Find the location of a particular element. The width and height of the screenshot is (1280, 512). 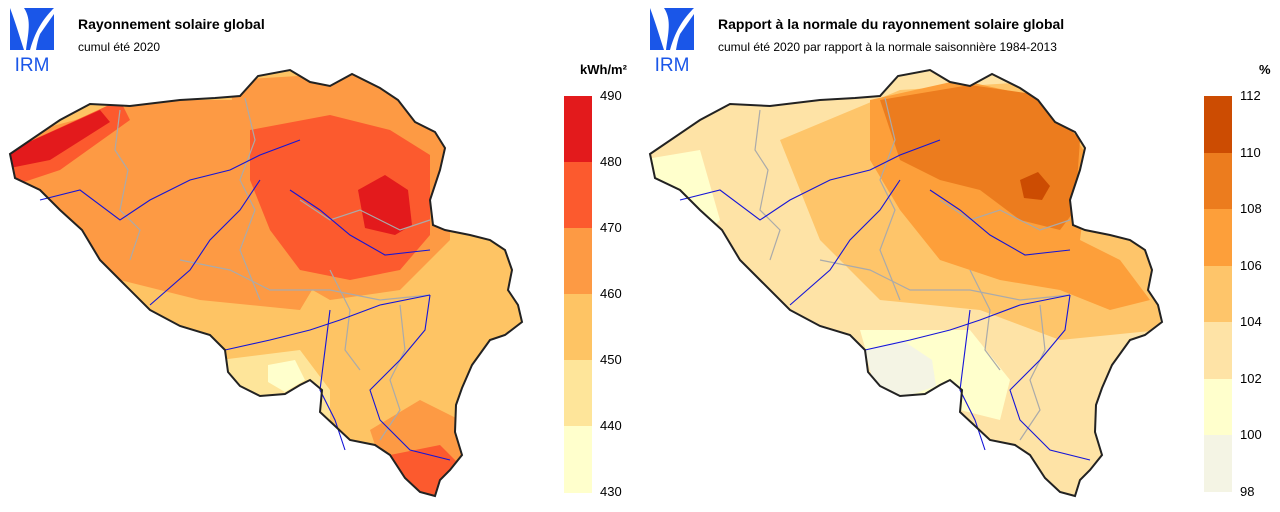

legend-tick-label: 108 is located at coordinates (1251, 209).